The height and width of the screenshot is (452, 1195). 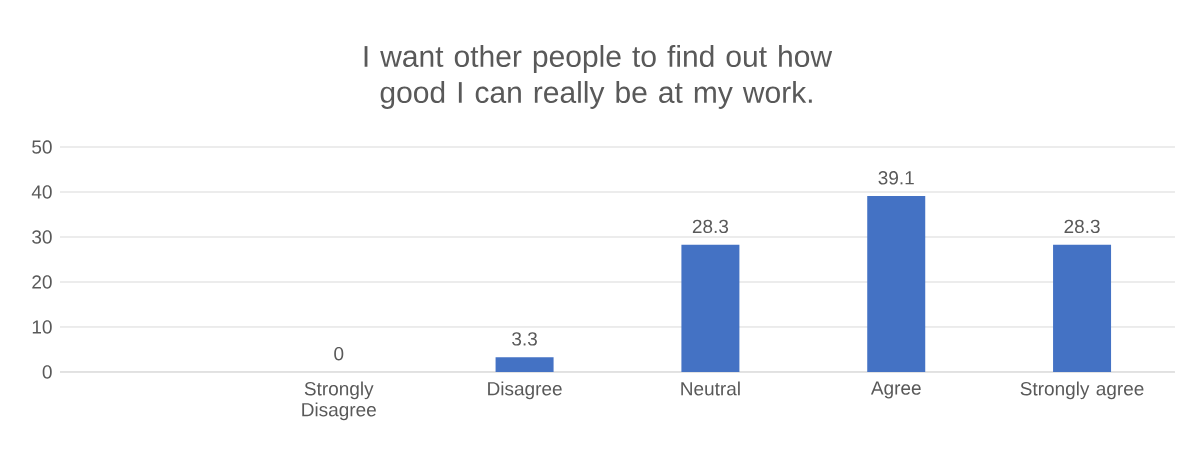 I want to click on y-tick-label: 50, so click(x=42, y=147).